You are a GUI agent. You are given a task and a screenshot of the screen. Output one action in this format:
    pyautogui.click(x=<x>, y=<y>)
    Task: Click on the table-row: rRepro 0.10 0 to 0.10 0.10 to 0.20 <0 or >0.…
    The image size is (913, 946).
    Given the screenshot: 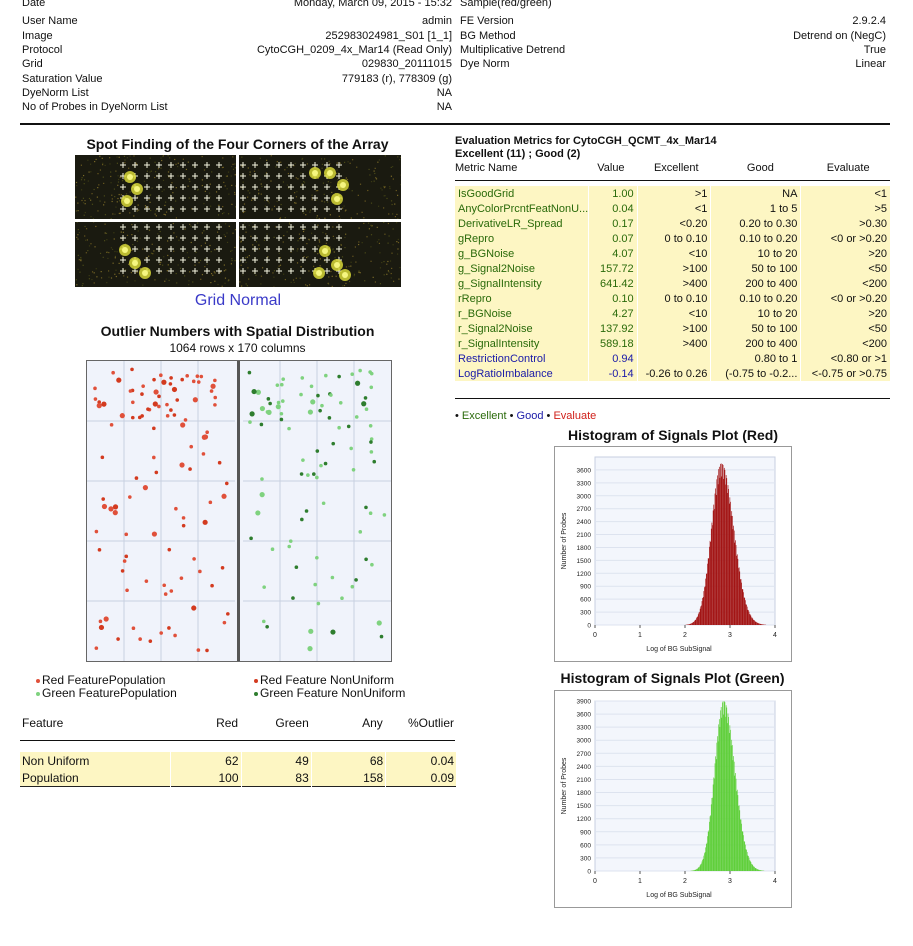 What is the action you would take?
    pyautogui.click(x=672, y=298)
    